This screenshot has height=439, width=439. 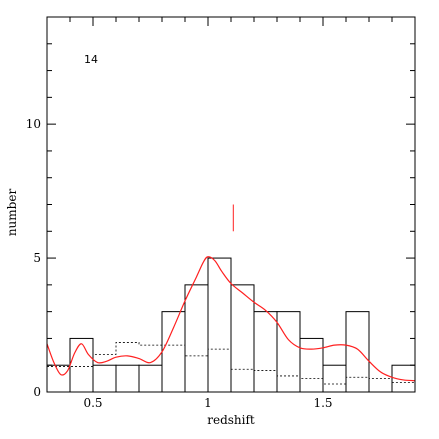 I want to click on y-tick-label: 10, so click(x=33, y=124).